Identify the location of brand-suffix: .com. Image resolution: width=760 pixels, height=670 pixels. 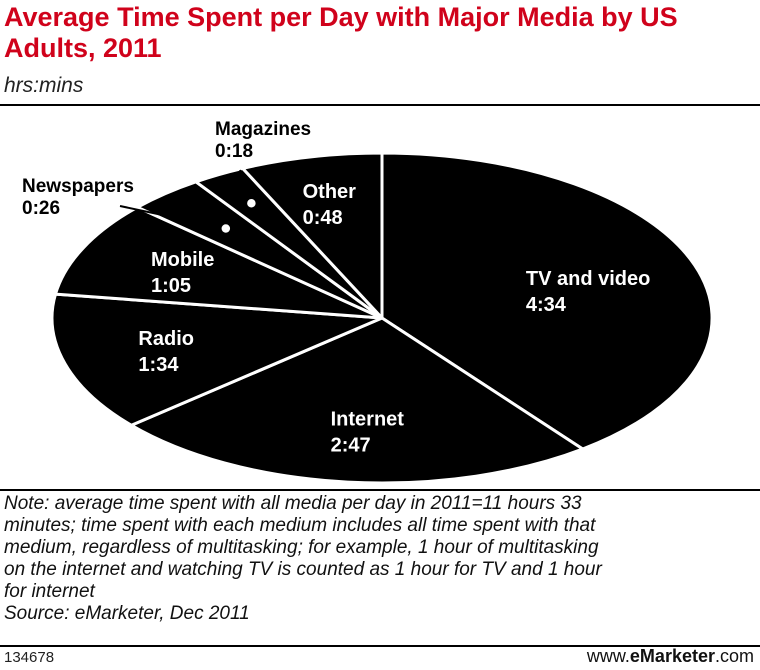
(734, 656).